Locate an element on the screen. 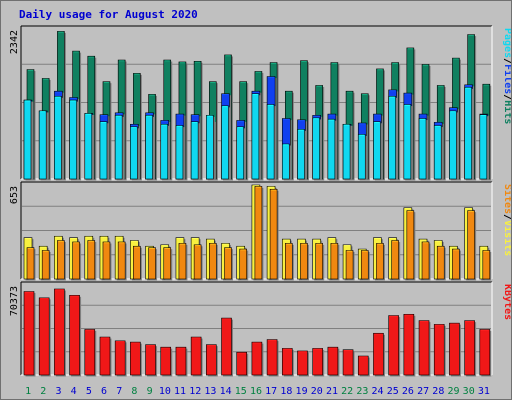 This screenshot has height=400, width=512. x-tick-label: 1 is located at coordinates (28, 391).